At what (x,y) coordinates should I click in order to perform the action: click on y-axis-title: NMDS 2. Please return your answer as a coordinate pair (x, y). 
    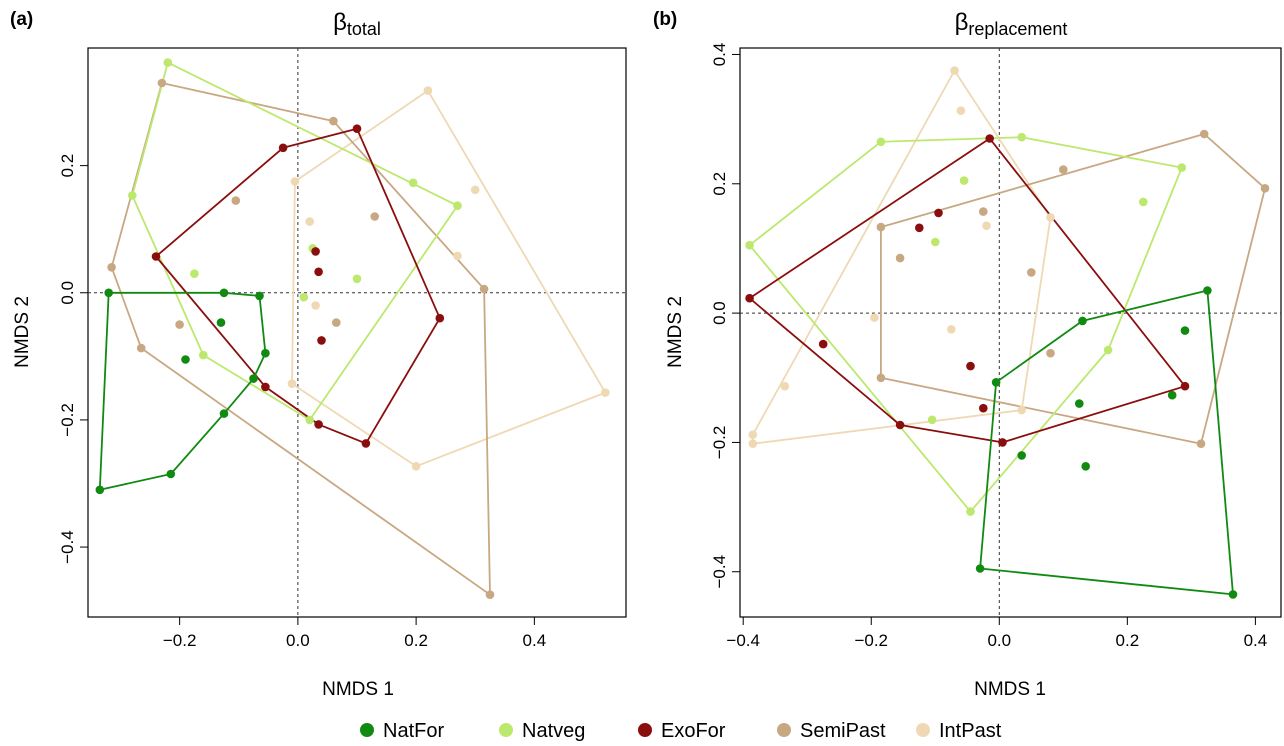
    Looking at the image, I should click on (22, 332).